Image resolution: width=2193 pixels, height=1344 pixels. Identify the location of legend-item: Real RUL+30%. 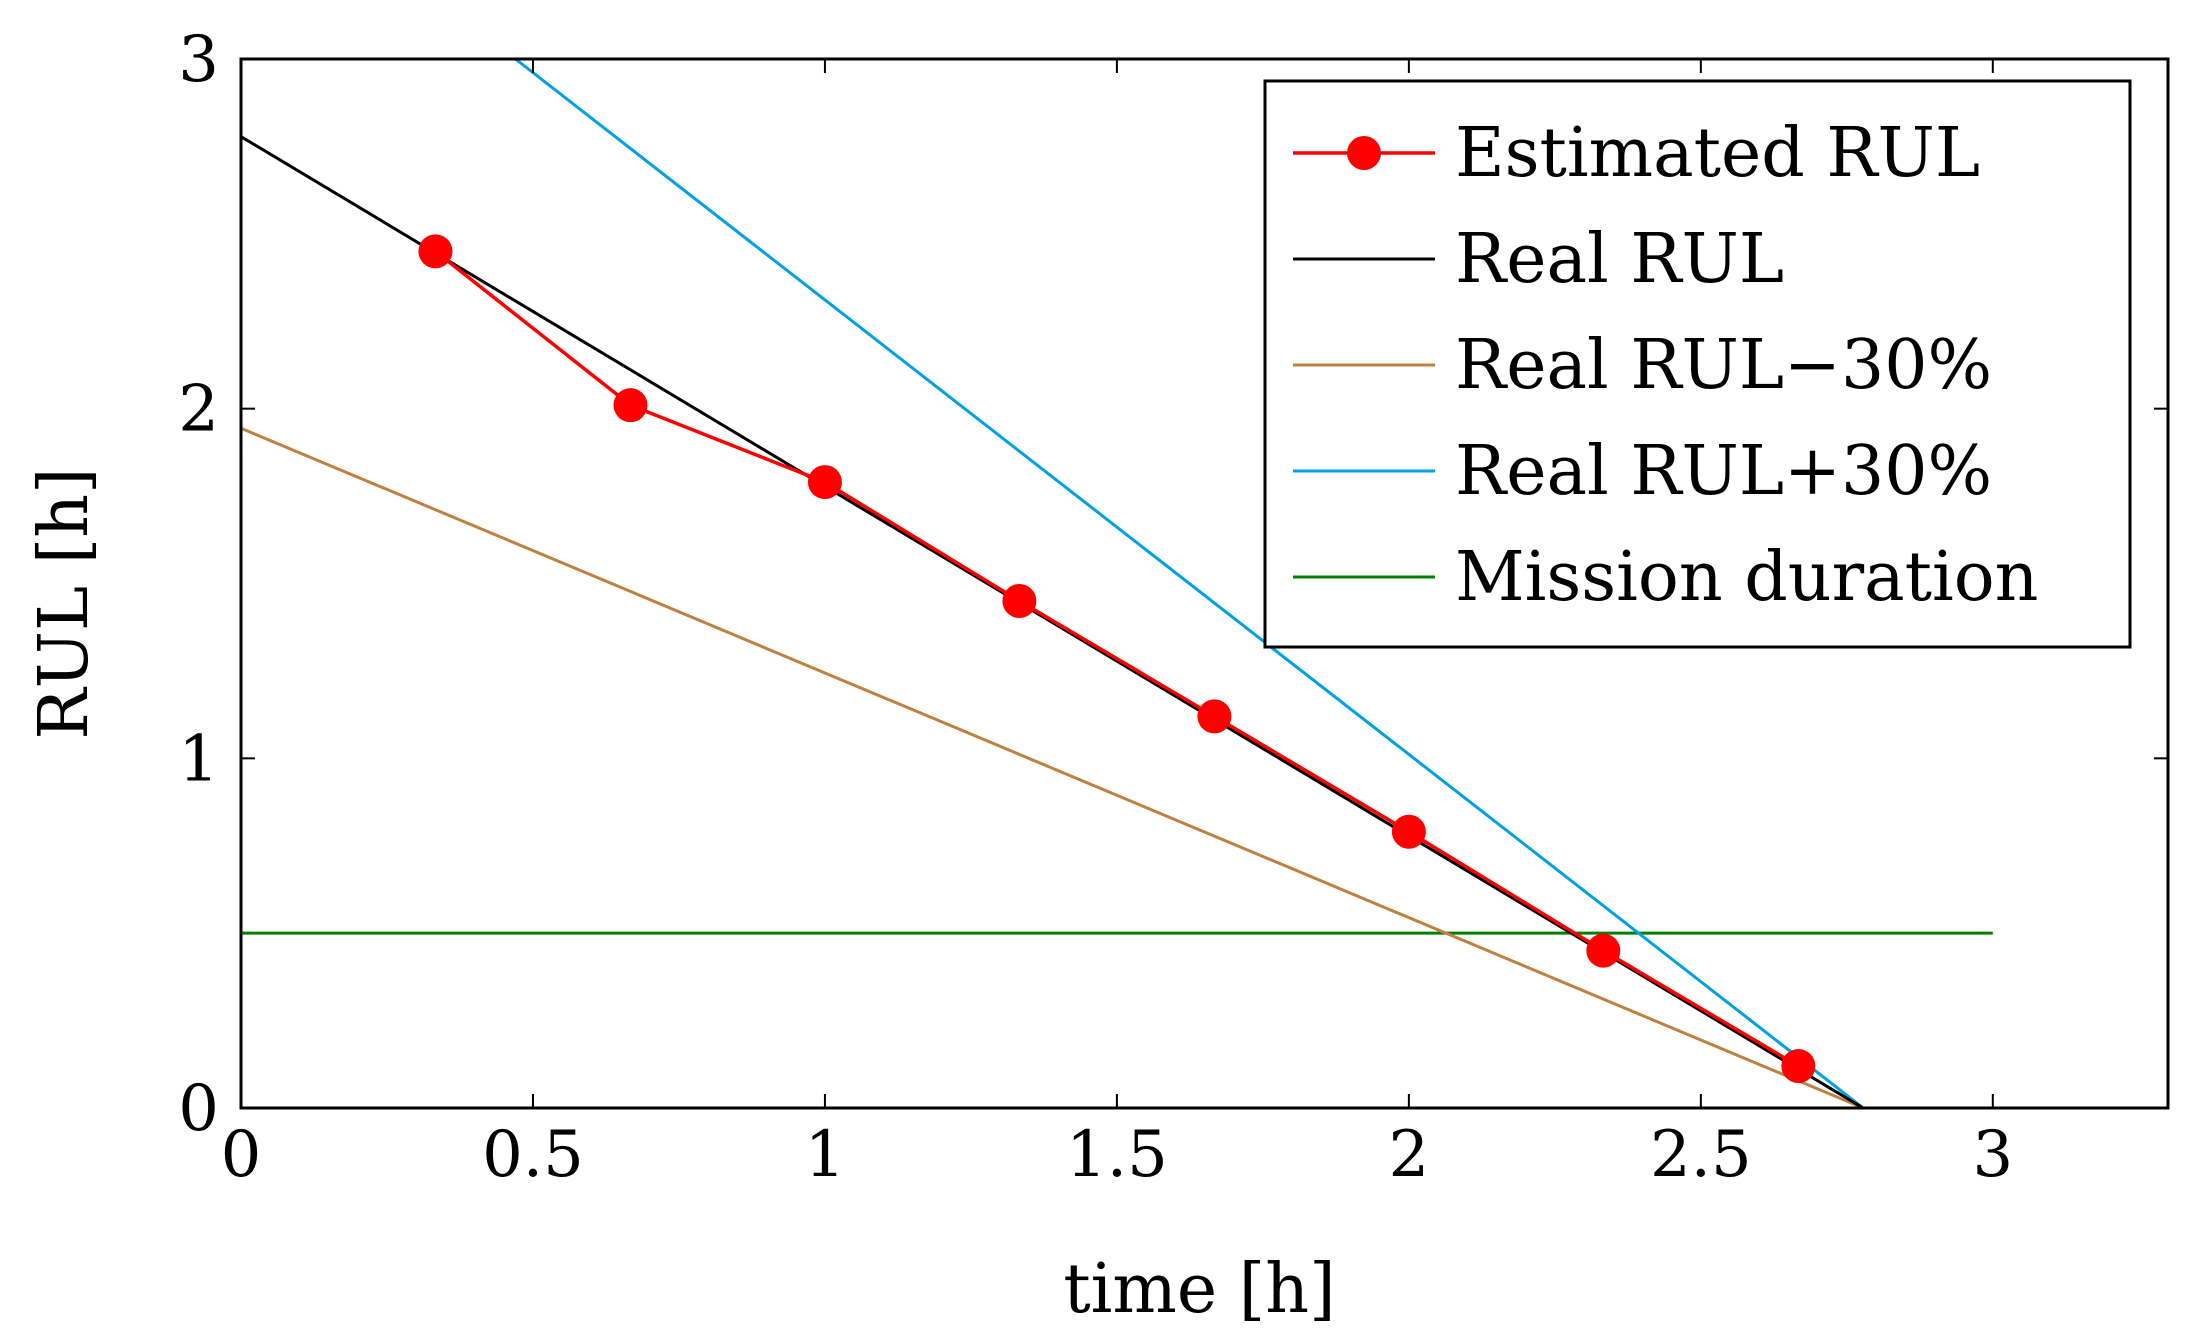
(1642, 471).